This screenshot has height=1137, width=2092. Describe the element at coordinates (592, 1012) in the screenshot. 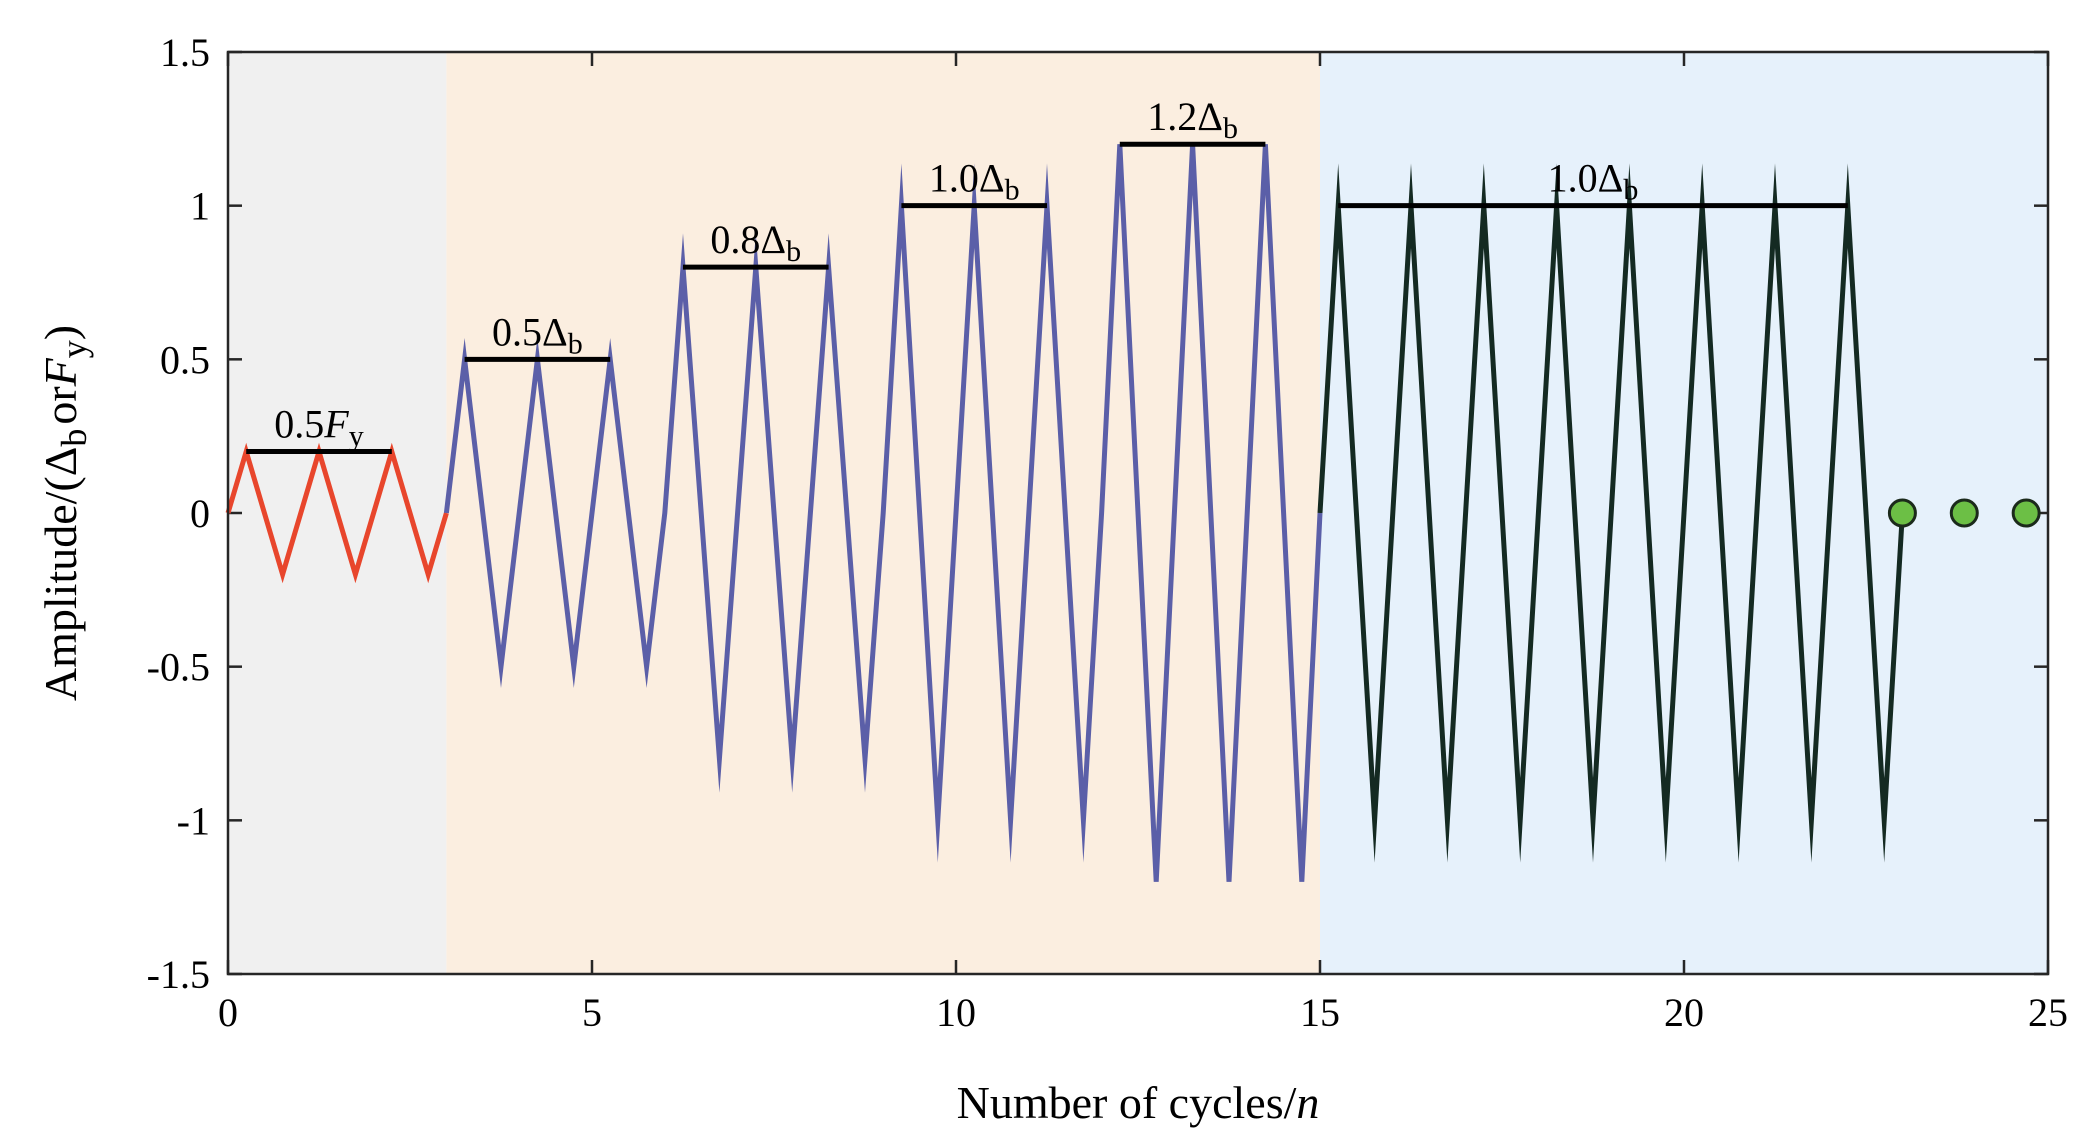

I see `x-tick-label-1: 5` at that location.